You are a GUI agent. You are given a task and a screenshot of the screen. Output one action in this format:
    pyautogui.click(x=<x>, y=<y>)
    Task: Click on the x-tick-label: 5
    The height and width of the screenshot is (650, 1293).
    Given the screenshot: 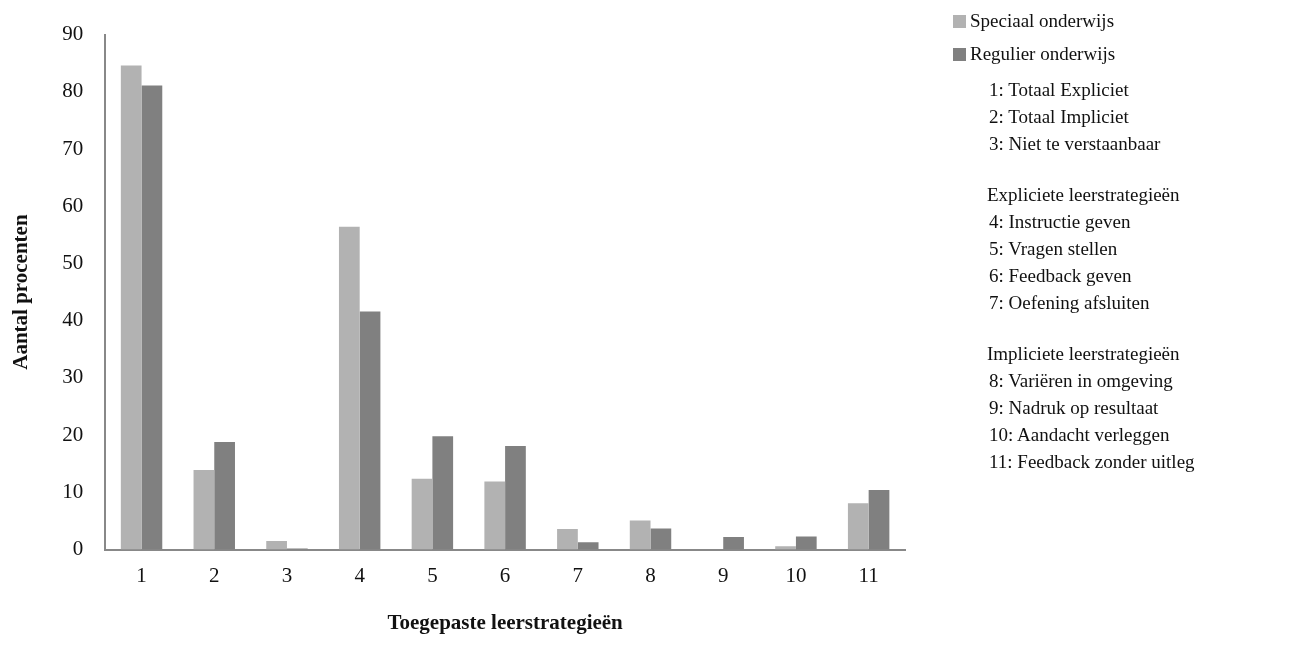 What is the action you would take?
    pyautogui.click(x=432, y=574)
    